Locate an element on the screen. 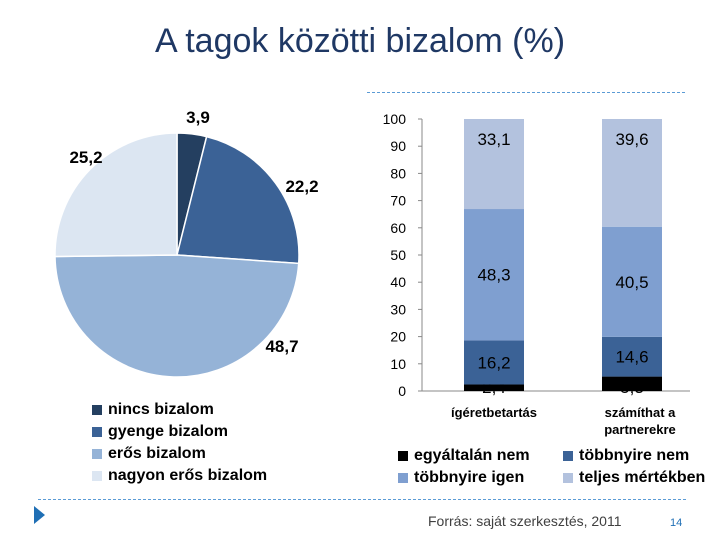  legend-label: többnyire igen is located at coordinates (469, 477).